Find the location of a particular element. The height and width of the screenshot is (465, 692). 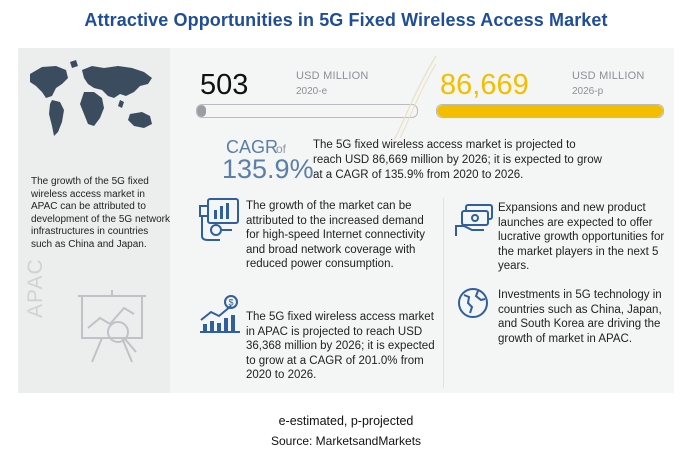

cagr-label: CAGR is located at coordinates (252, 147).